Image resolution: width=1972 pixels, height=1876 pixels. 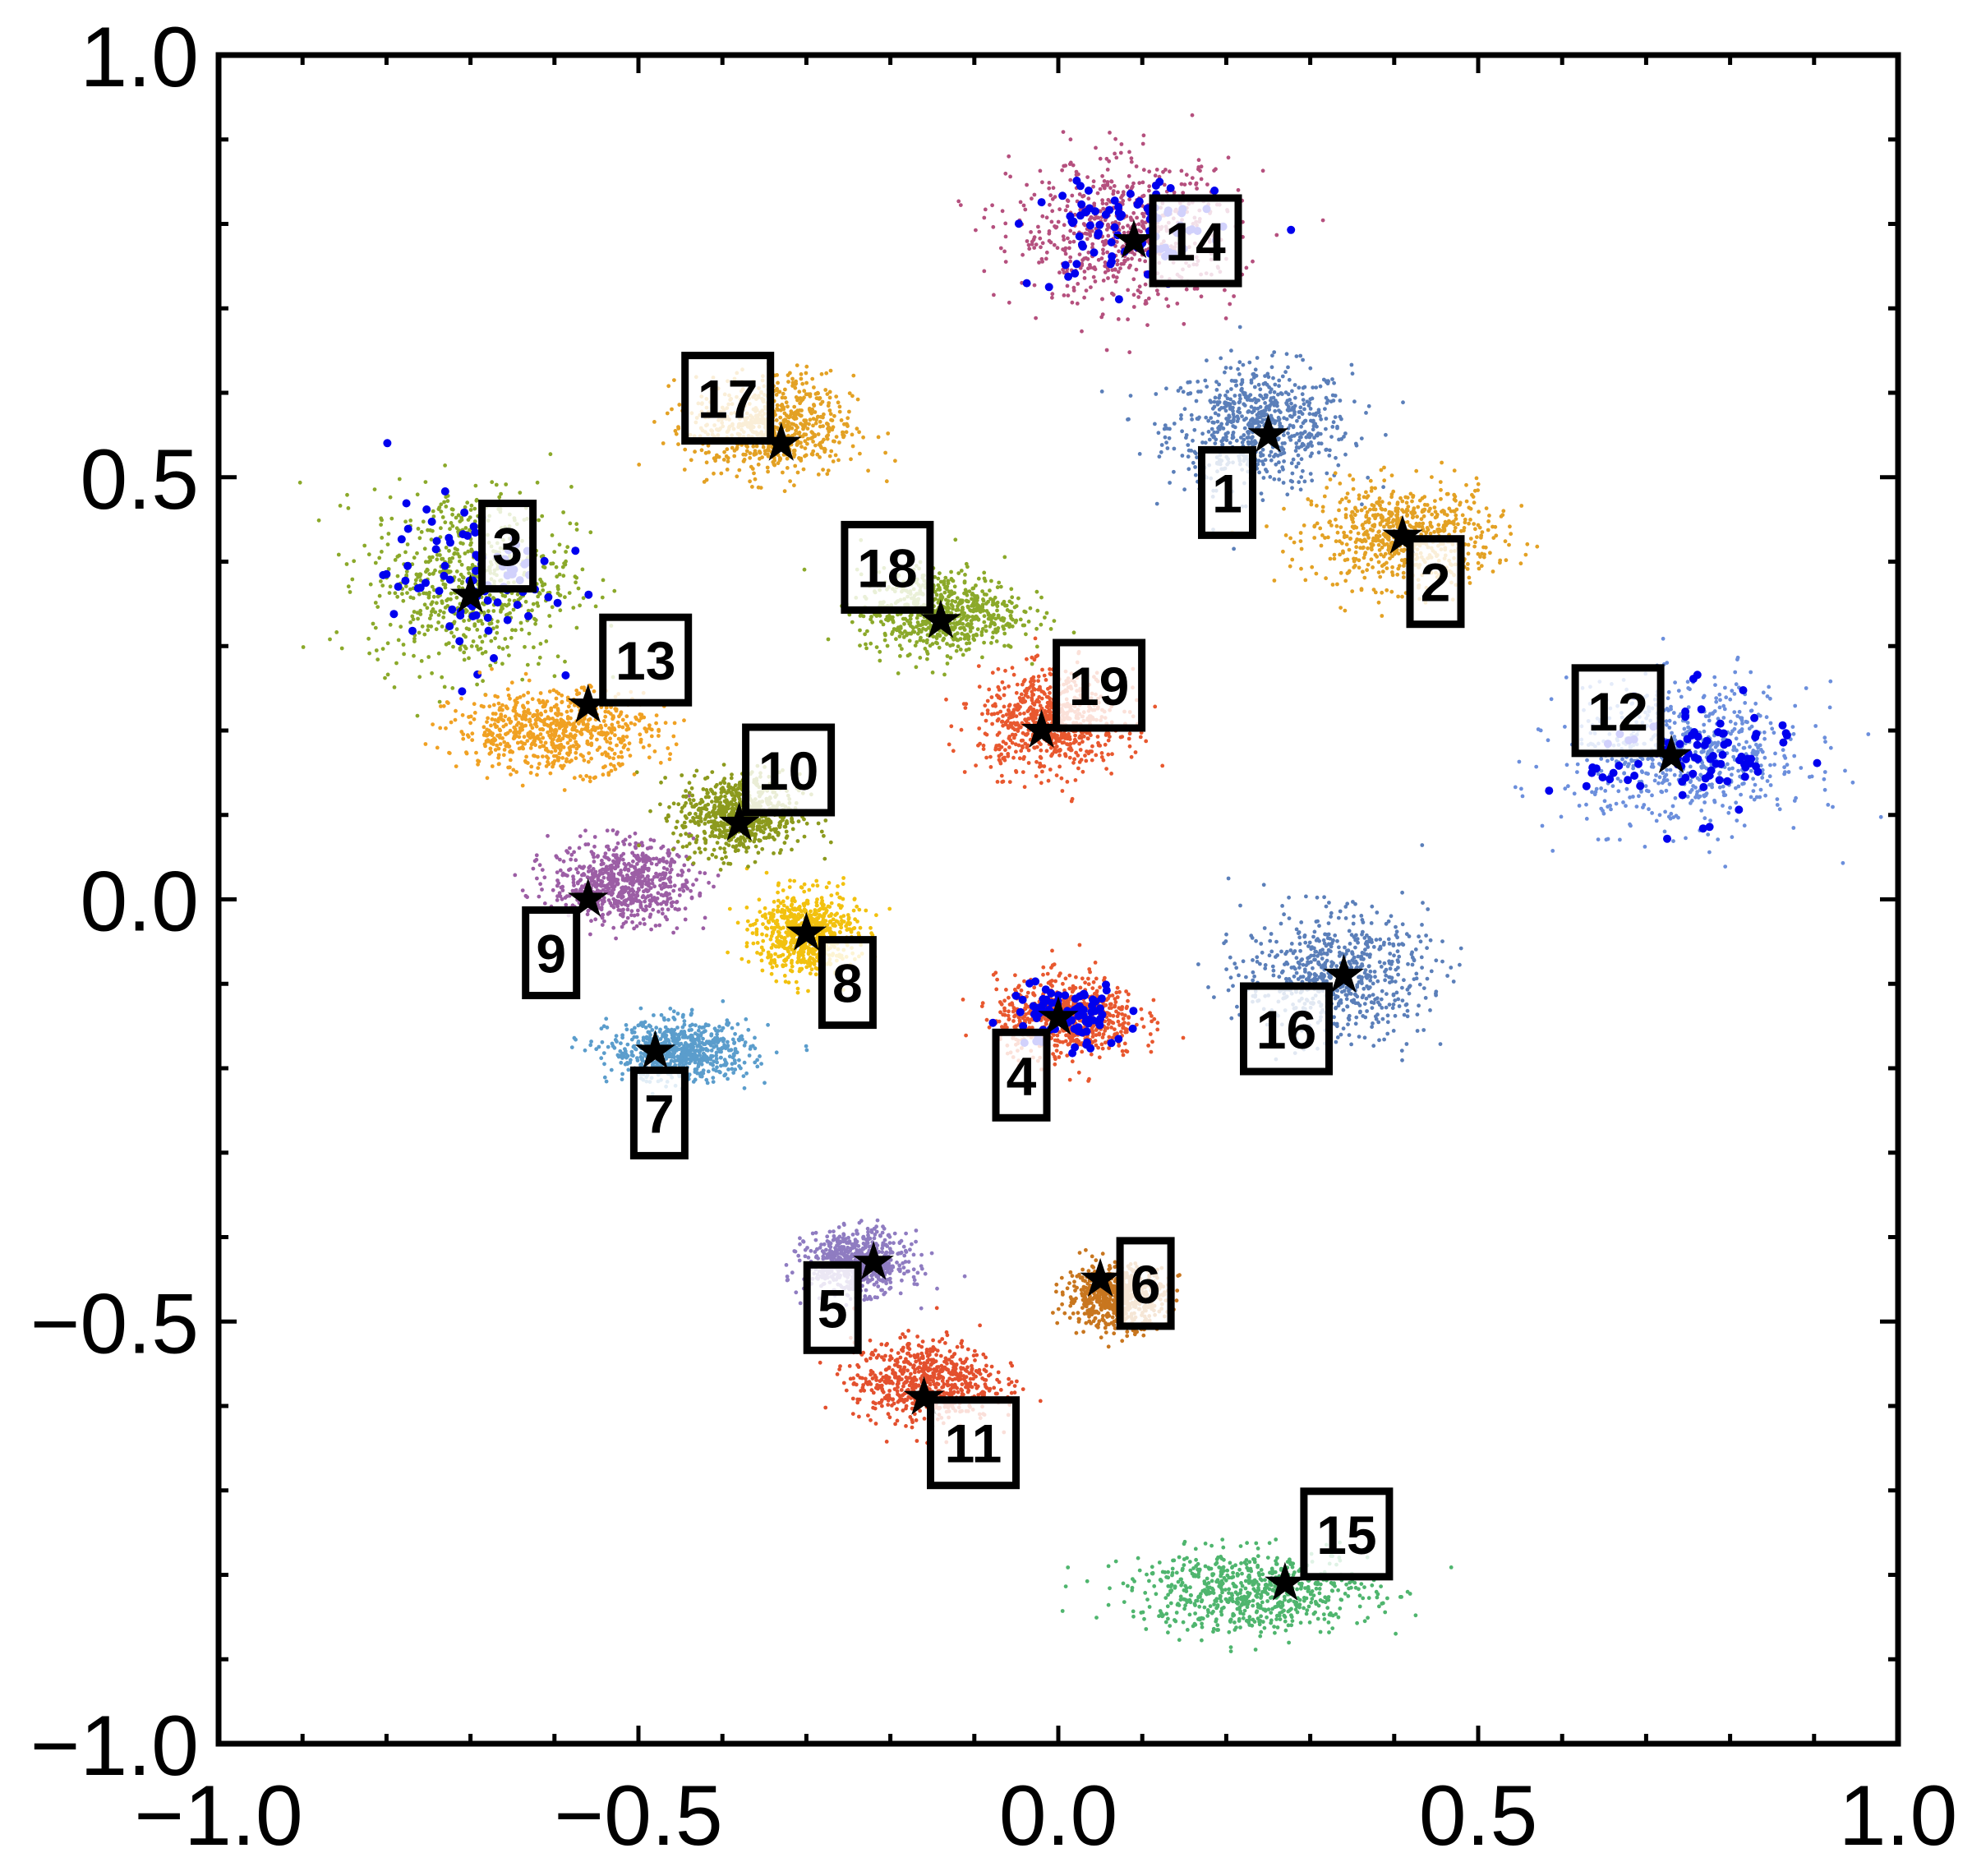 What do you see at coordinates (1618, 711) in the screenshot?
I see `cluster-label-12: 12` at bounding box center [1618, 711].